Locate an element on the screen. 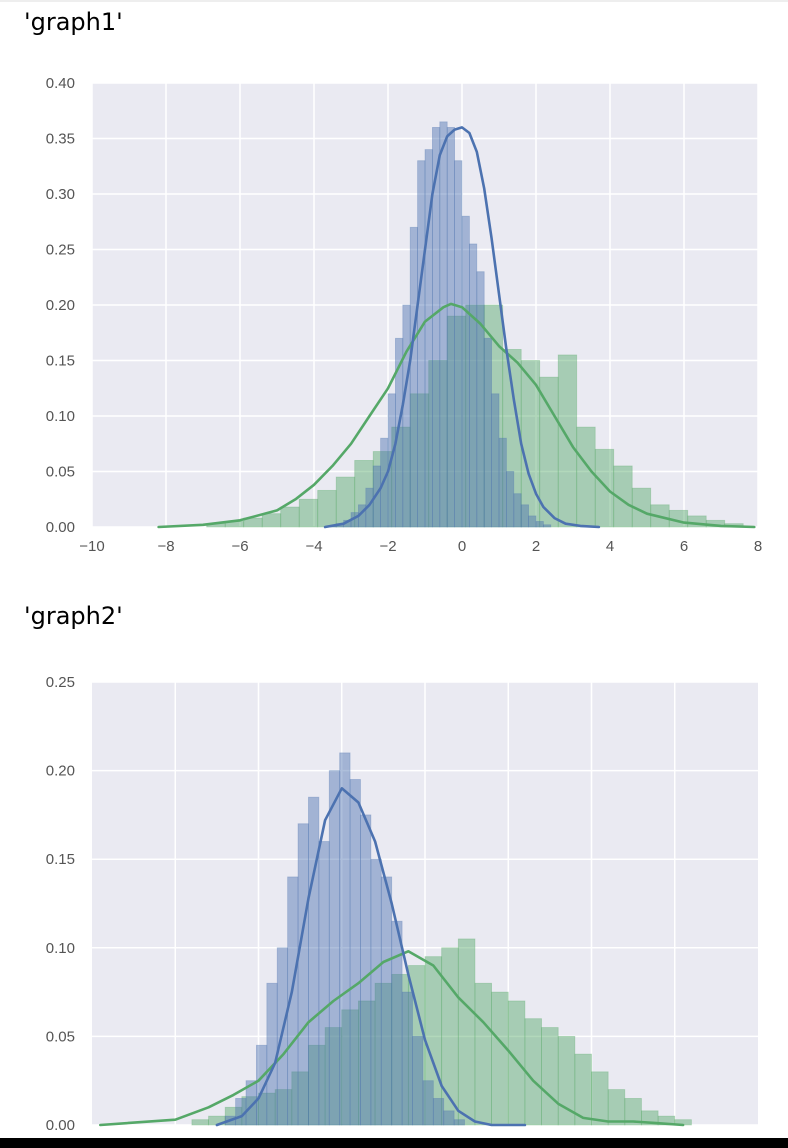 The height and width of the screenshot is (1148, 788). x-tick-label: −4 is located at coordinates (313, 546).